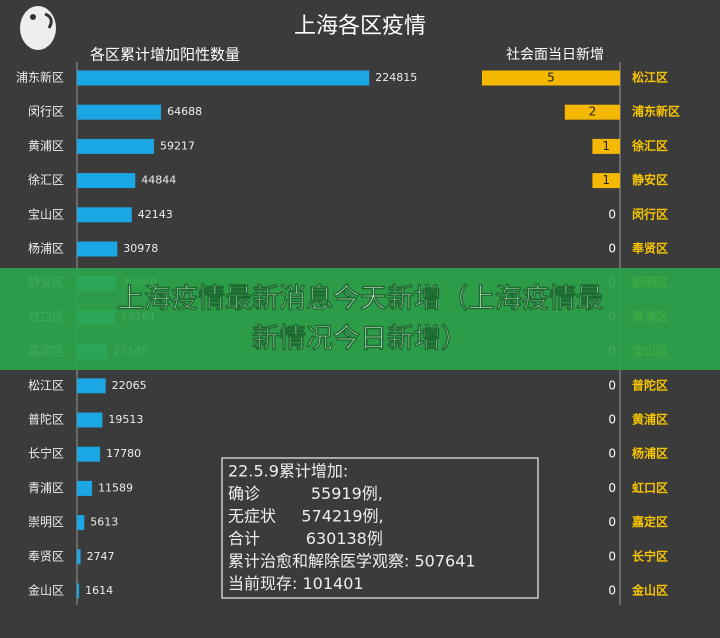  I want to click on chart-subtitle: 各区累计增加阳性数量, so click(165, 55).